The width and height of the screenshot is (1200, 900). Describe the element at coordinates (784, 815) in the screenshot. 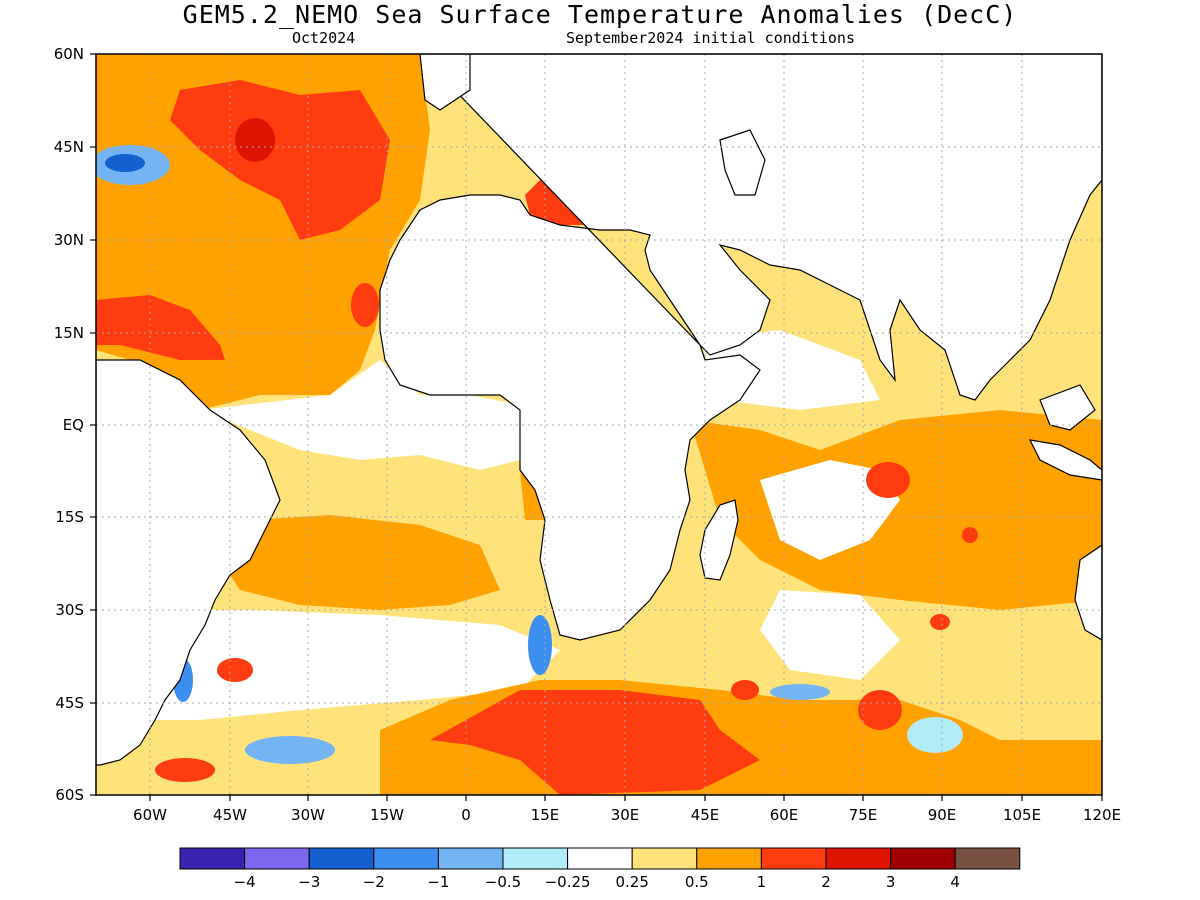

I see `lon-label: 60E` at that location.